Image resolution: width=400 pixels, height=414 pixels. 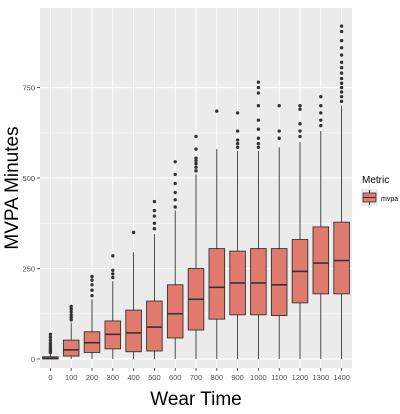 What do you see at coordinates (279, 377) in the screenshot?
I see `x-tick-label: 1100` at bounding box center [279, 377].